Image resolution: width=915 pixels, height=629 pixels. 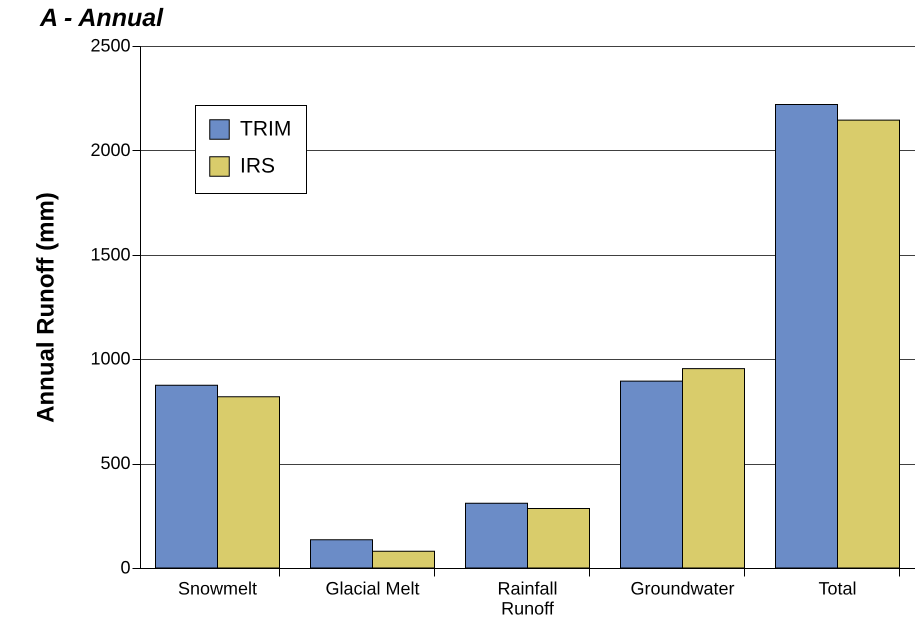 What do you see at coordinates (101, 18) in the screenshot?
I see `chart-title: A - Annual` at bounding box center [101, 18].